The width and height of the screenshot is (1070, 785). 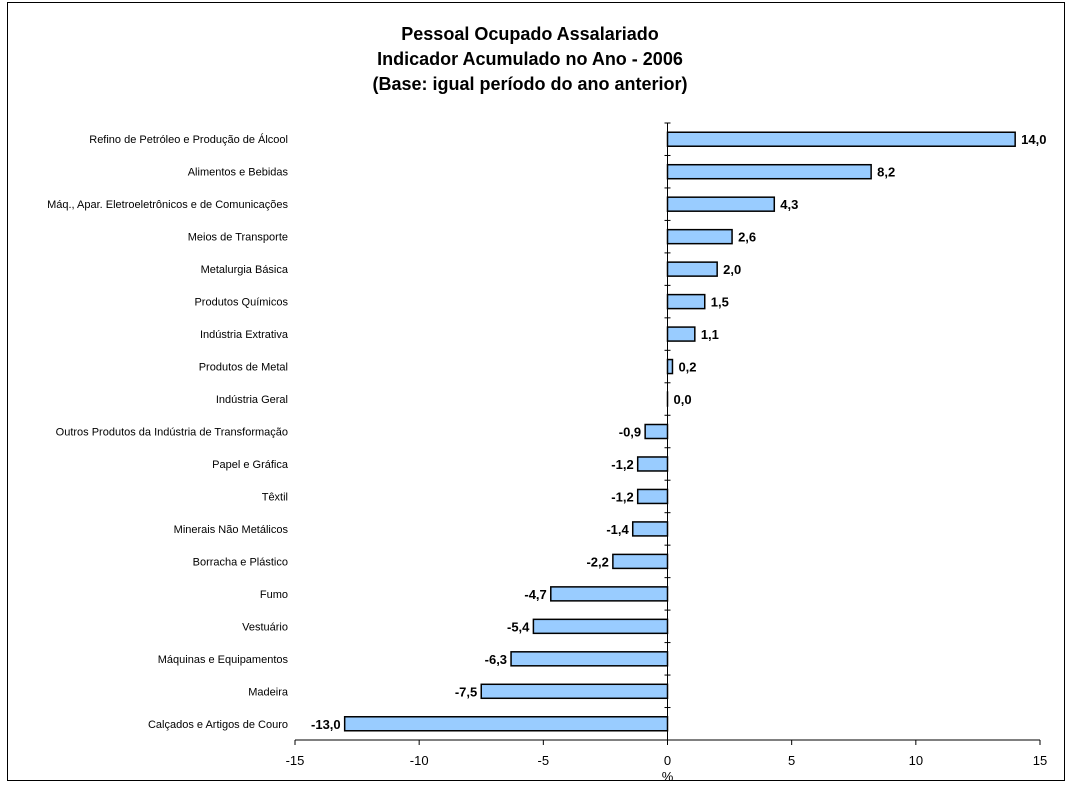 What do you see at coordinates (496, 659) in the screenshot?
I see `value-label: -6,3` at bounding box center [496, 659].